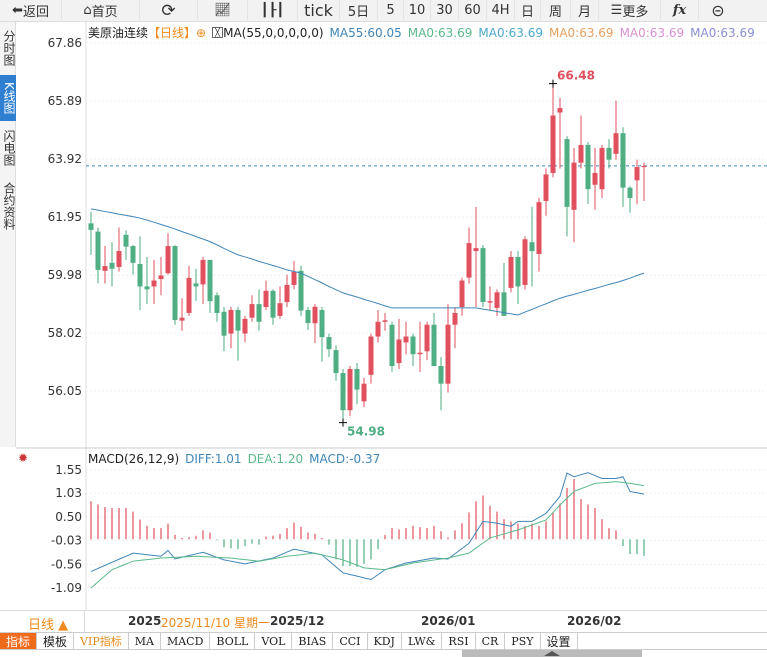 The width and height of the screenshot is (767, 657). I want to click on more-button: ☰ 更多, so click(630, 11).